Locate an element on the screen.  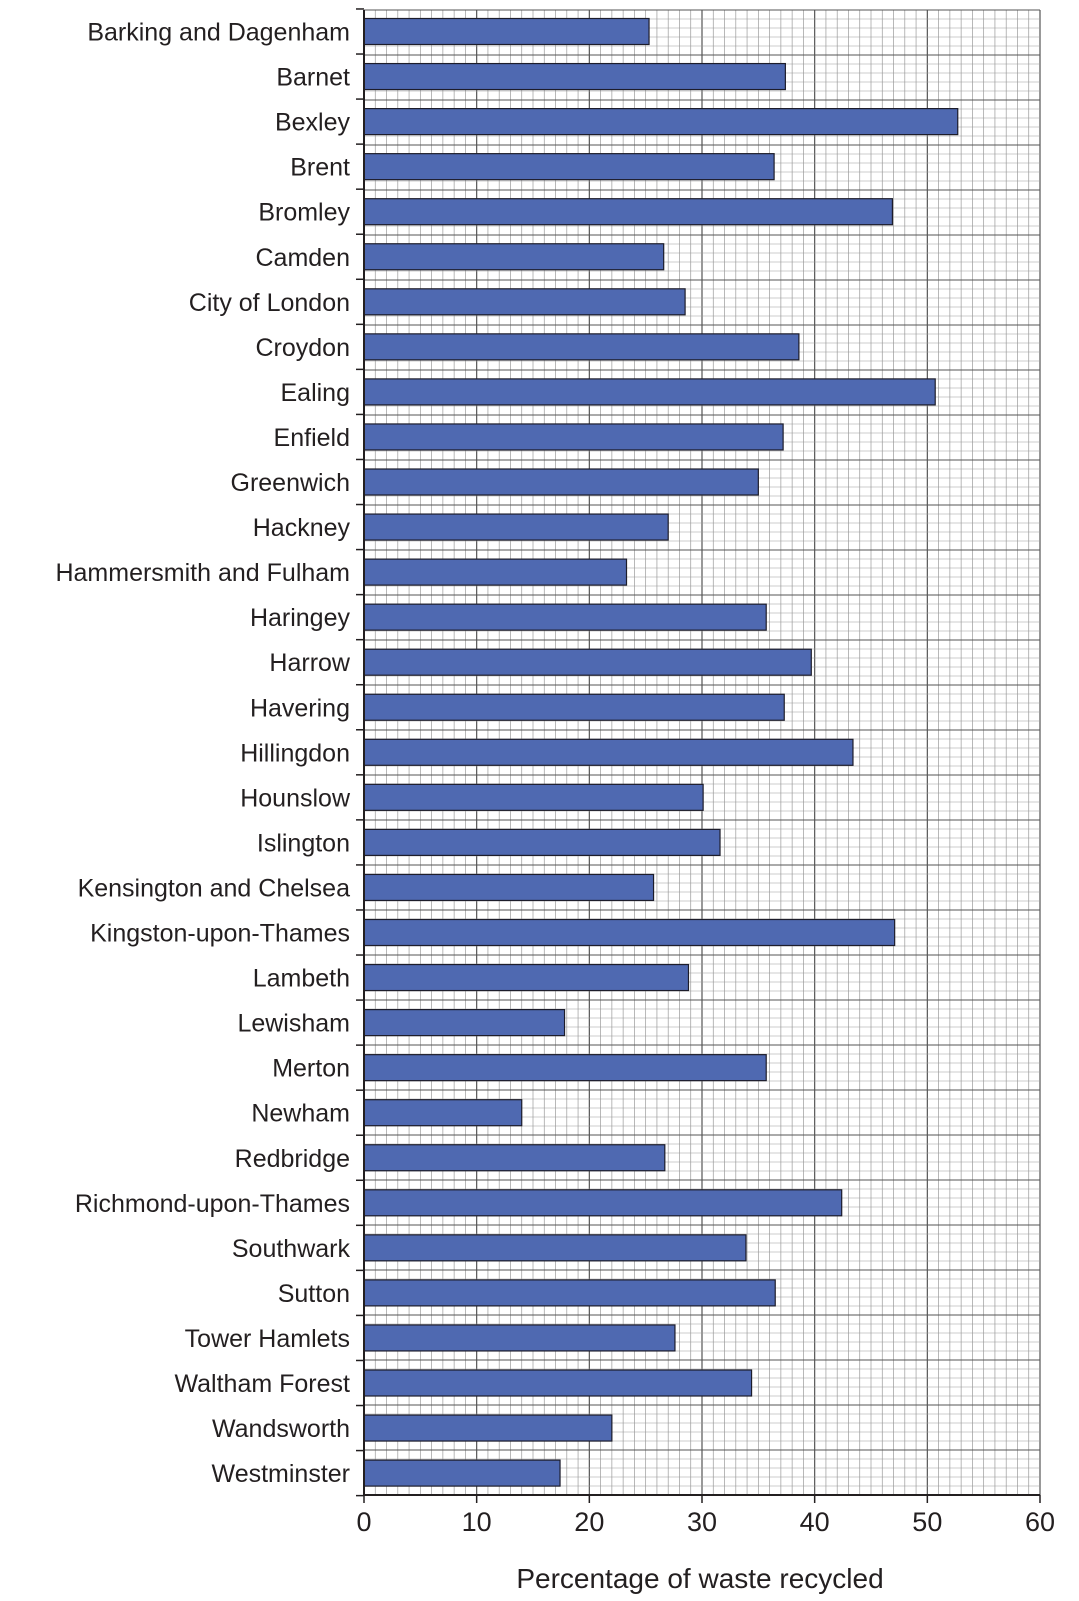
category-label: Sutton is located at coordinates (314, 1294).